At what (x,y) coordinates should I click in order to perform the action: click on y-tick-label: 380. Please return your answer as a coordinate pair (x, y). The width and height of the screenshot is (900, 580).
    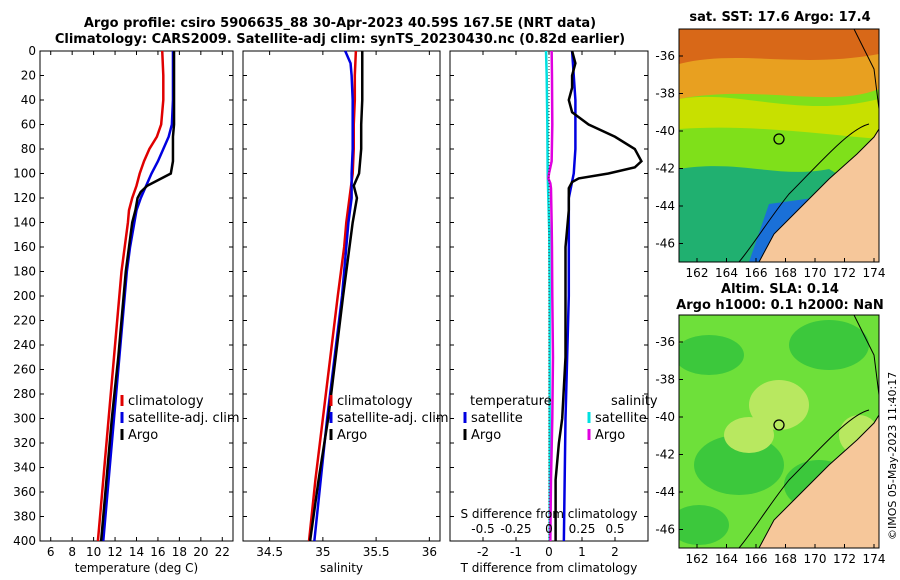
    Looking at the image, I should click on (24, 517).